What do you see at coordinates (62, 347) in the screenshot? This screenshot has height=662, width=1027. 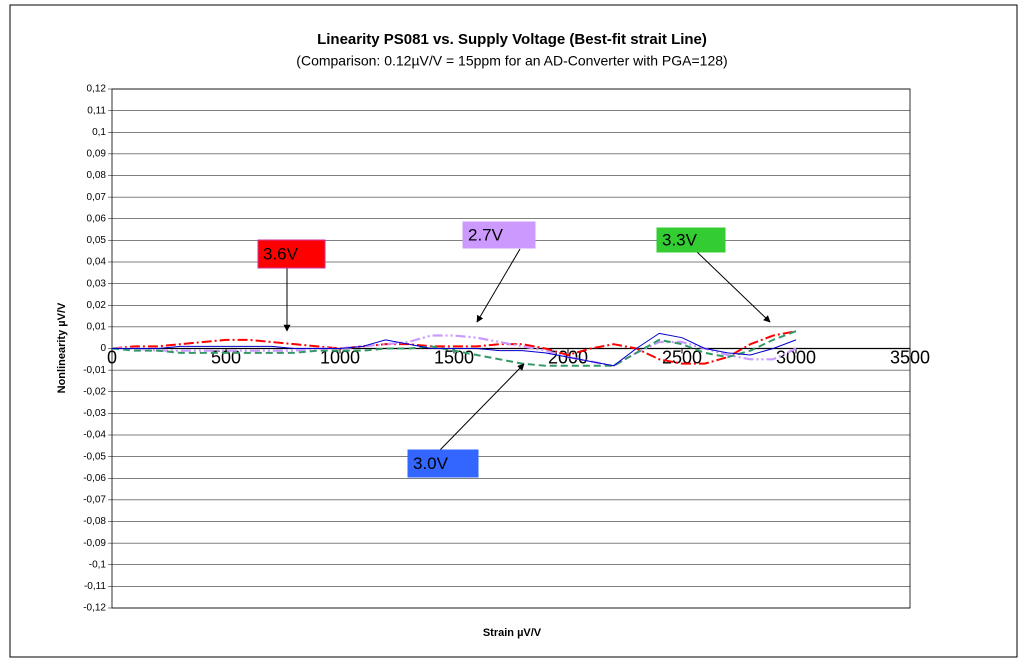 I see `y-axis-label: Nonlinearity µV/V` at bounding box center [62, 347].